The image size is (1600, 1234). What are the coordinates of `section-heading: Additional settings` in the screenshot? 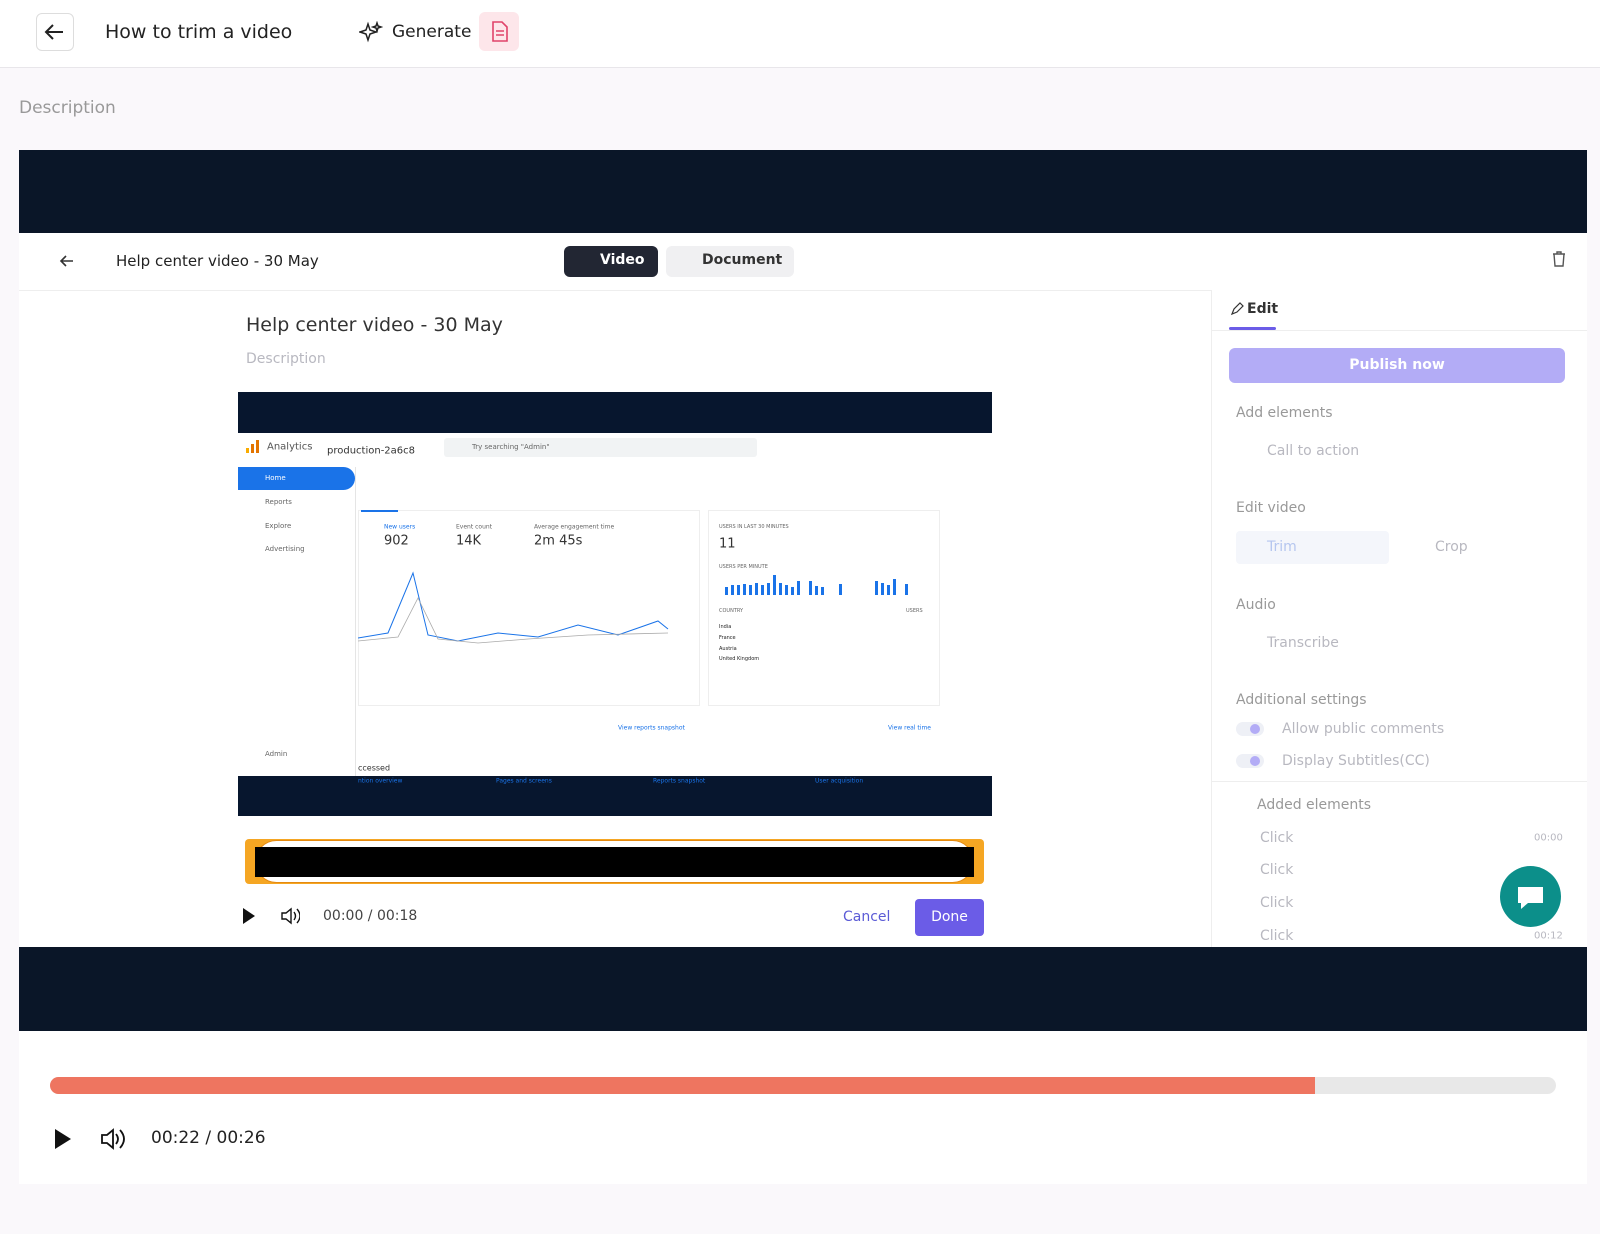 It's located at (1301, 700).